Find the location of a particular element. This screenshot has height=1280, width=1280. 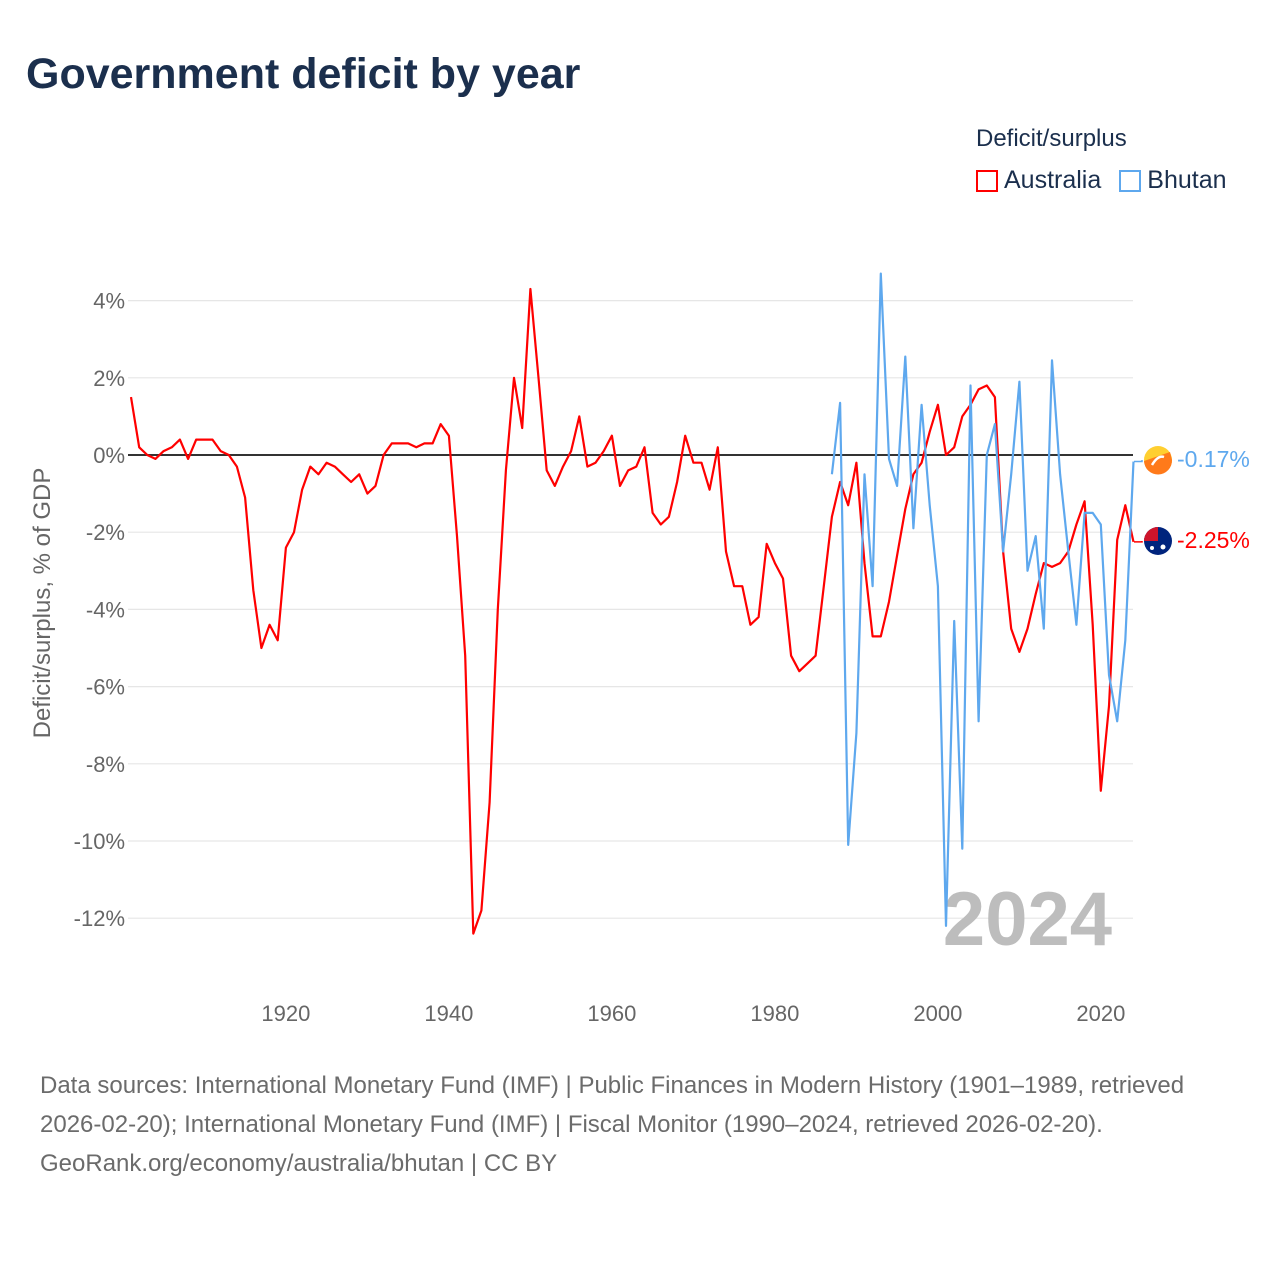

legend-item-bhutan: Bhutan is located at coordinates (1173, 180).